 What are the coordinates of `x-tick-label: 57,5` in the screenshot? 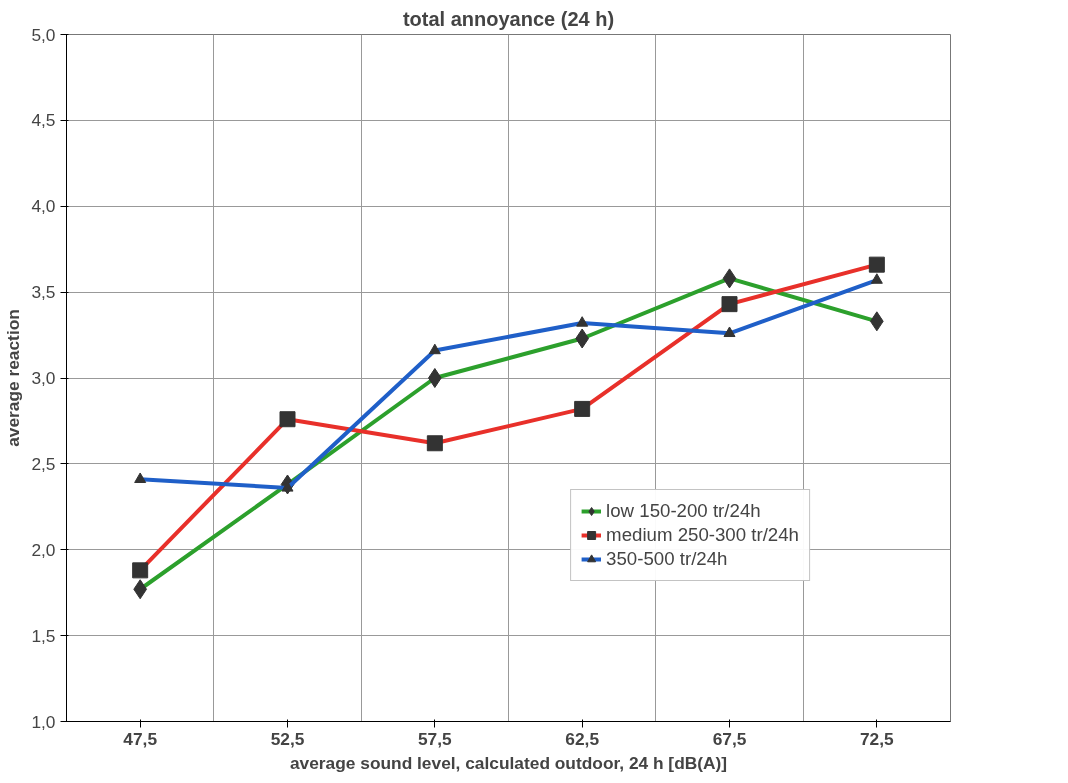 It's located at (435, 738).